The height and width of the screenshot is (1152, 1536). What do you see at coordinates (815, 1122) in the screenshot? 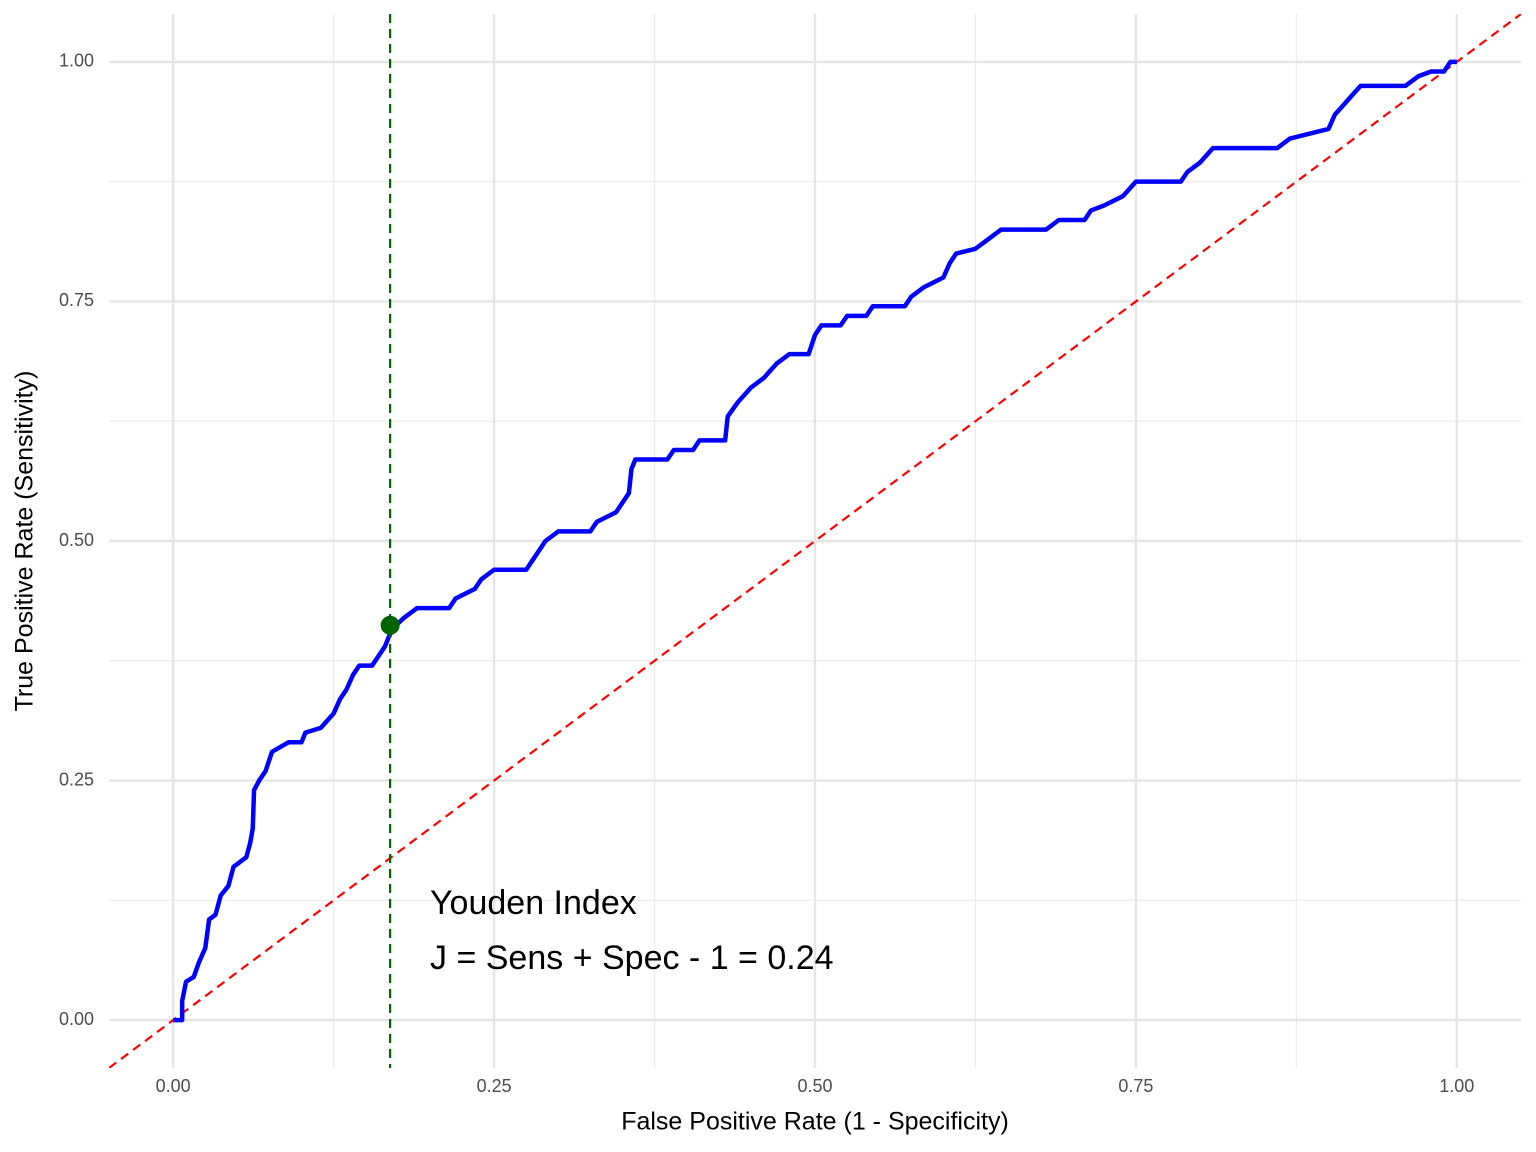
I see `x-axis-title: False Positive Rate (1 - Specificity)` at bounding box center [815, 1122].